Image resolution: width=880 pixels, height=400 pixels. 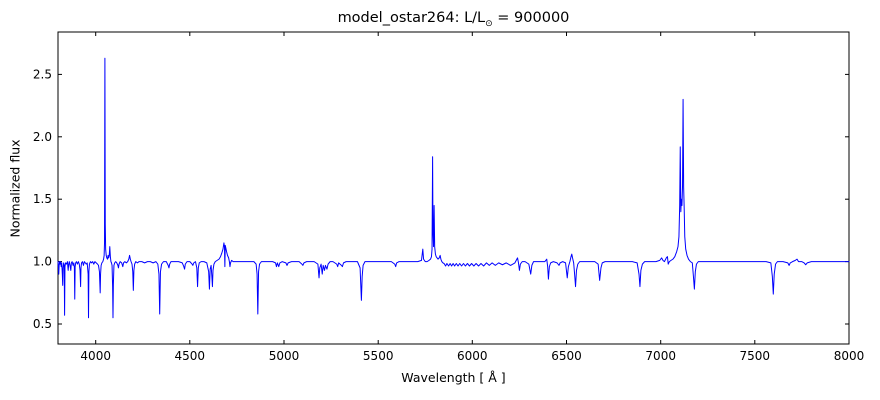 What do you see at coordinates (566, 356) in the screenshot?
I see `x-tick-label: 6500` at bounding box center [566, 356].